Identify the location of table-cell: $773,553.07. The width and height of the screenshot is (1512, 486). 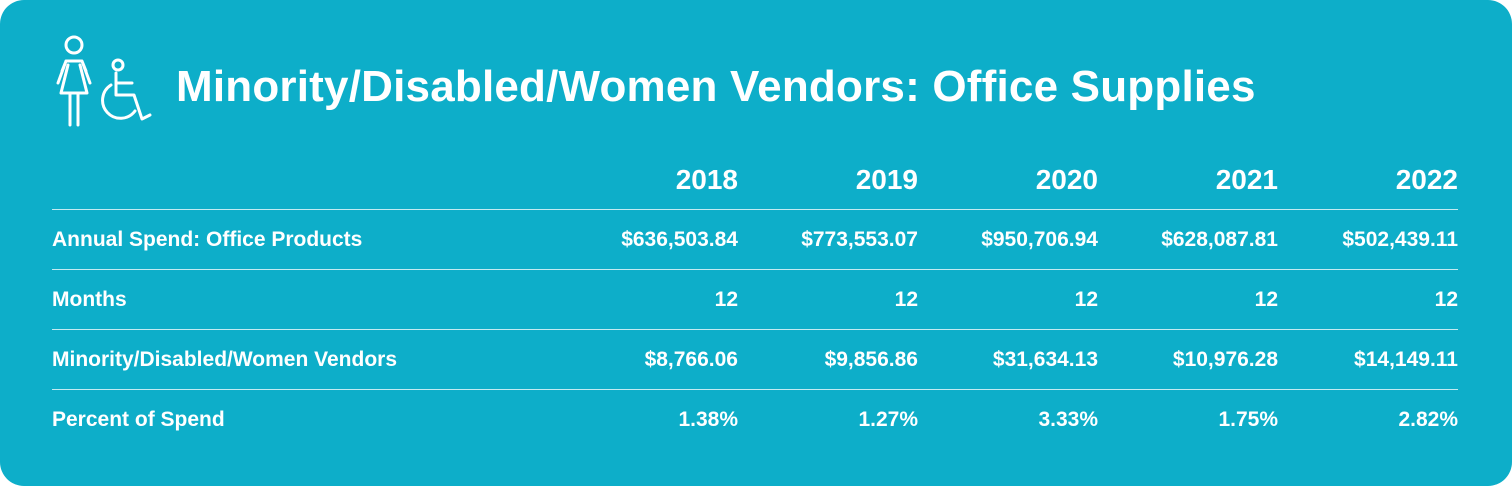
(828, 239).